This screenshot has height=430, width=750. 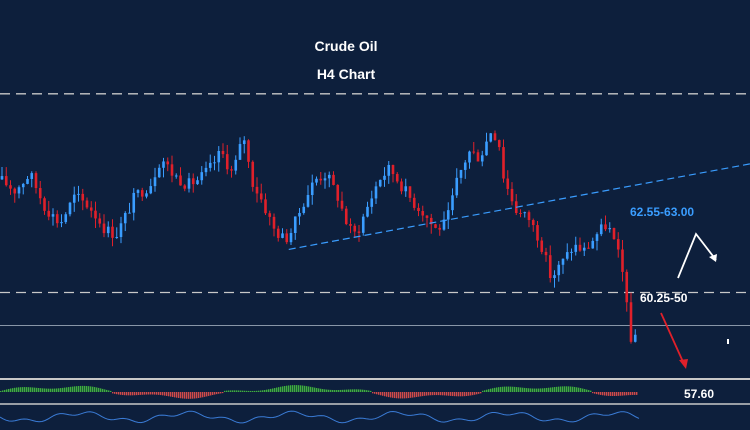 I want to click on price-marker, so click(x=728, y=341).